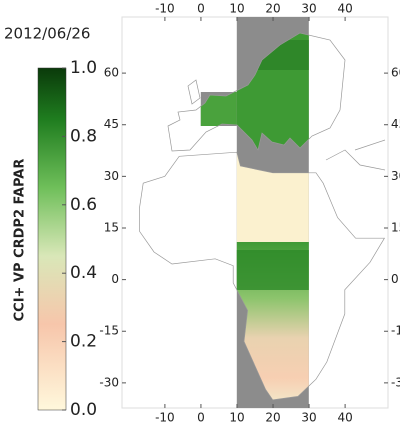 The height and width of the screenshot is (428, 400). Describe the element at coordinates (83, 68) in the screenshot. I see `colorbar-tick-label: 1.0` at that location.